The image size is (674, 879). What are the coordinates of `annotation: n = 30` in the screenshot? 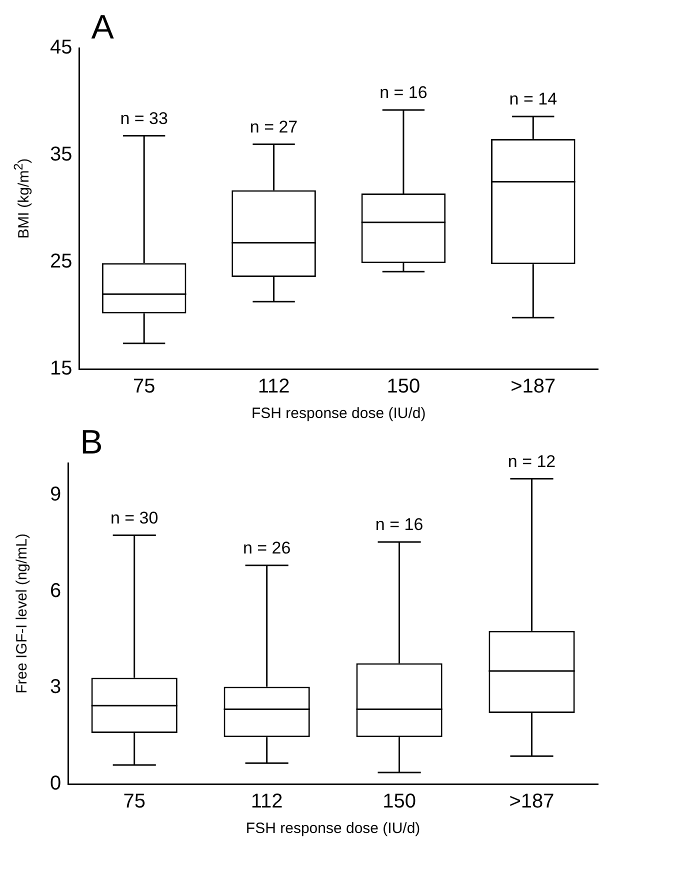 It's located at (134, 518).